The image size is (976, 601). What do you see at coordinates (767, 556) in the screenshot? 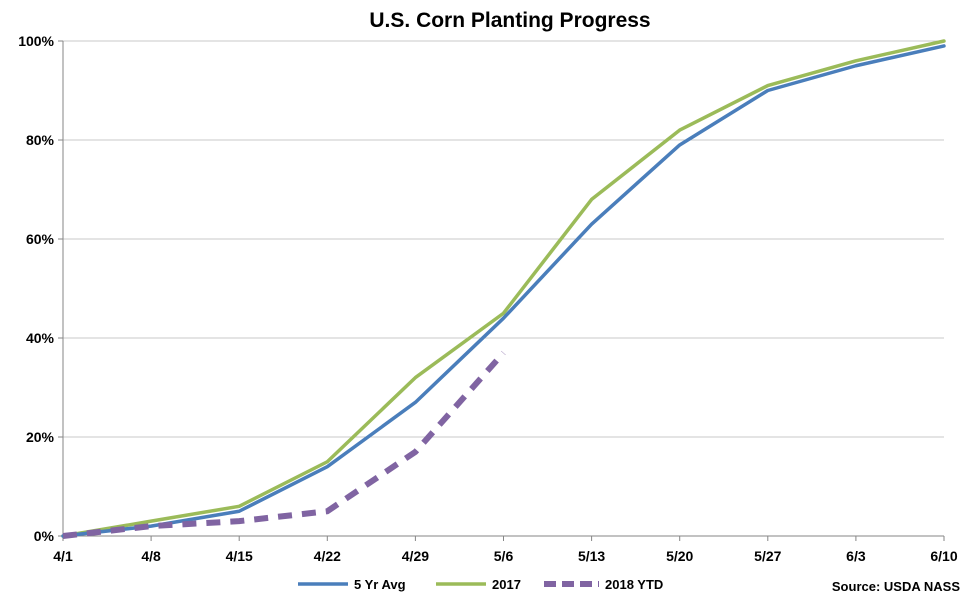
I see `x-tick-label: 5/27` at bounding box center [767, 556].